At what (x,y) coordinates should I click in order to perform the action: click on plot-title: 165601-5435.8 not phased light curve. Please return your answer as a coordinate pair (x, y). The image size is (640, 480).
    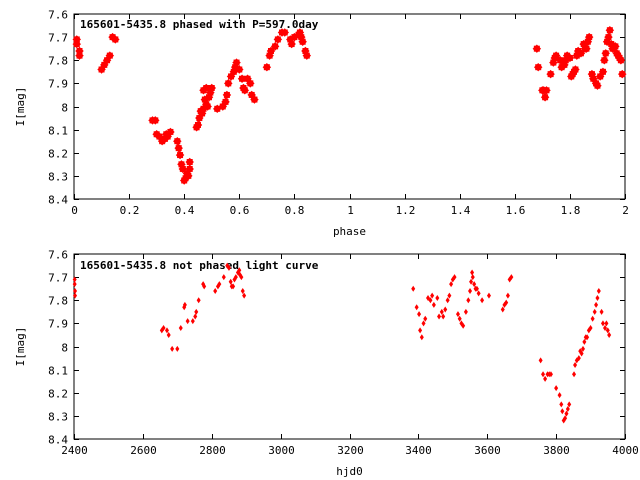
    Looking at the image, I should click on (199, 265).